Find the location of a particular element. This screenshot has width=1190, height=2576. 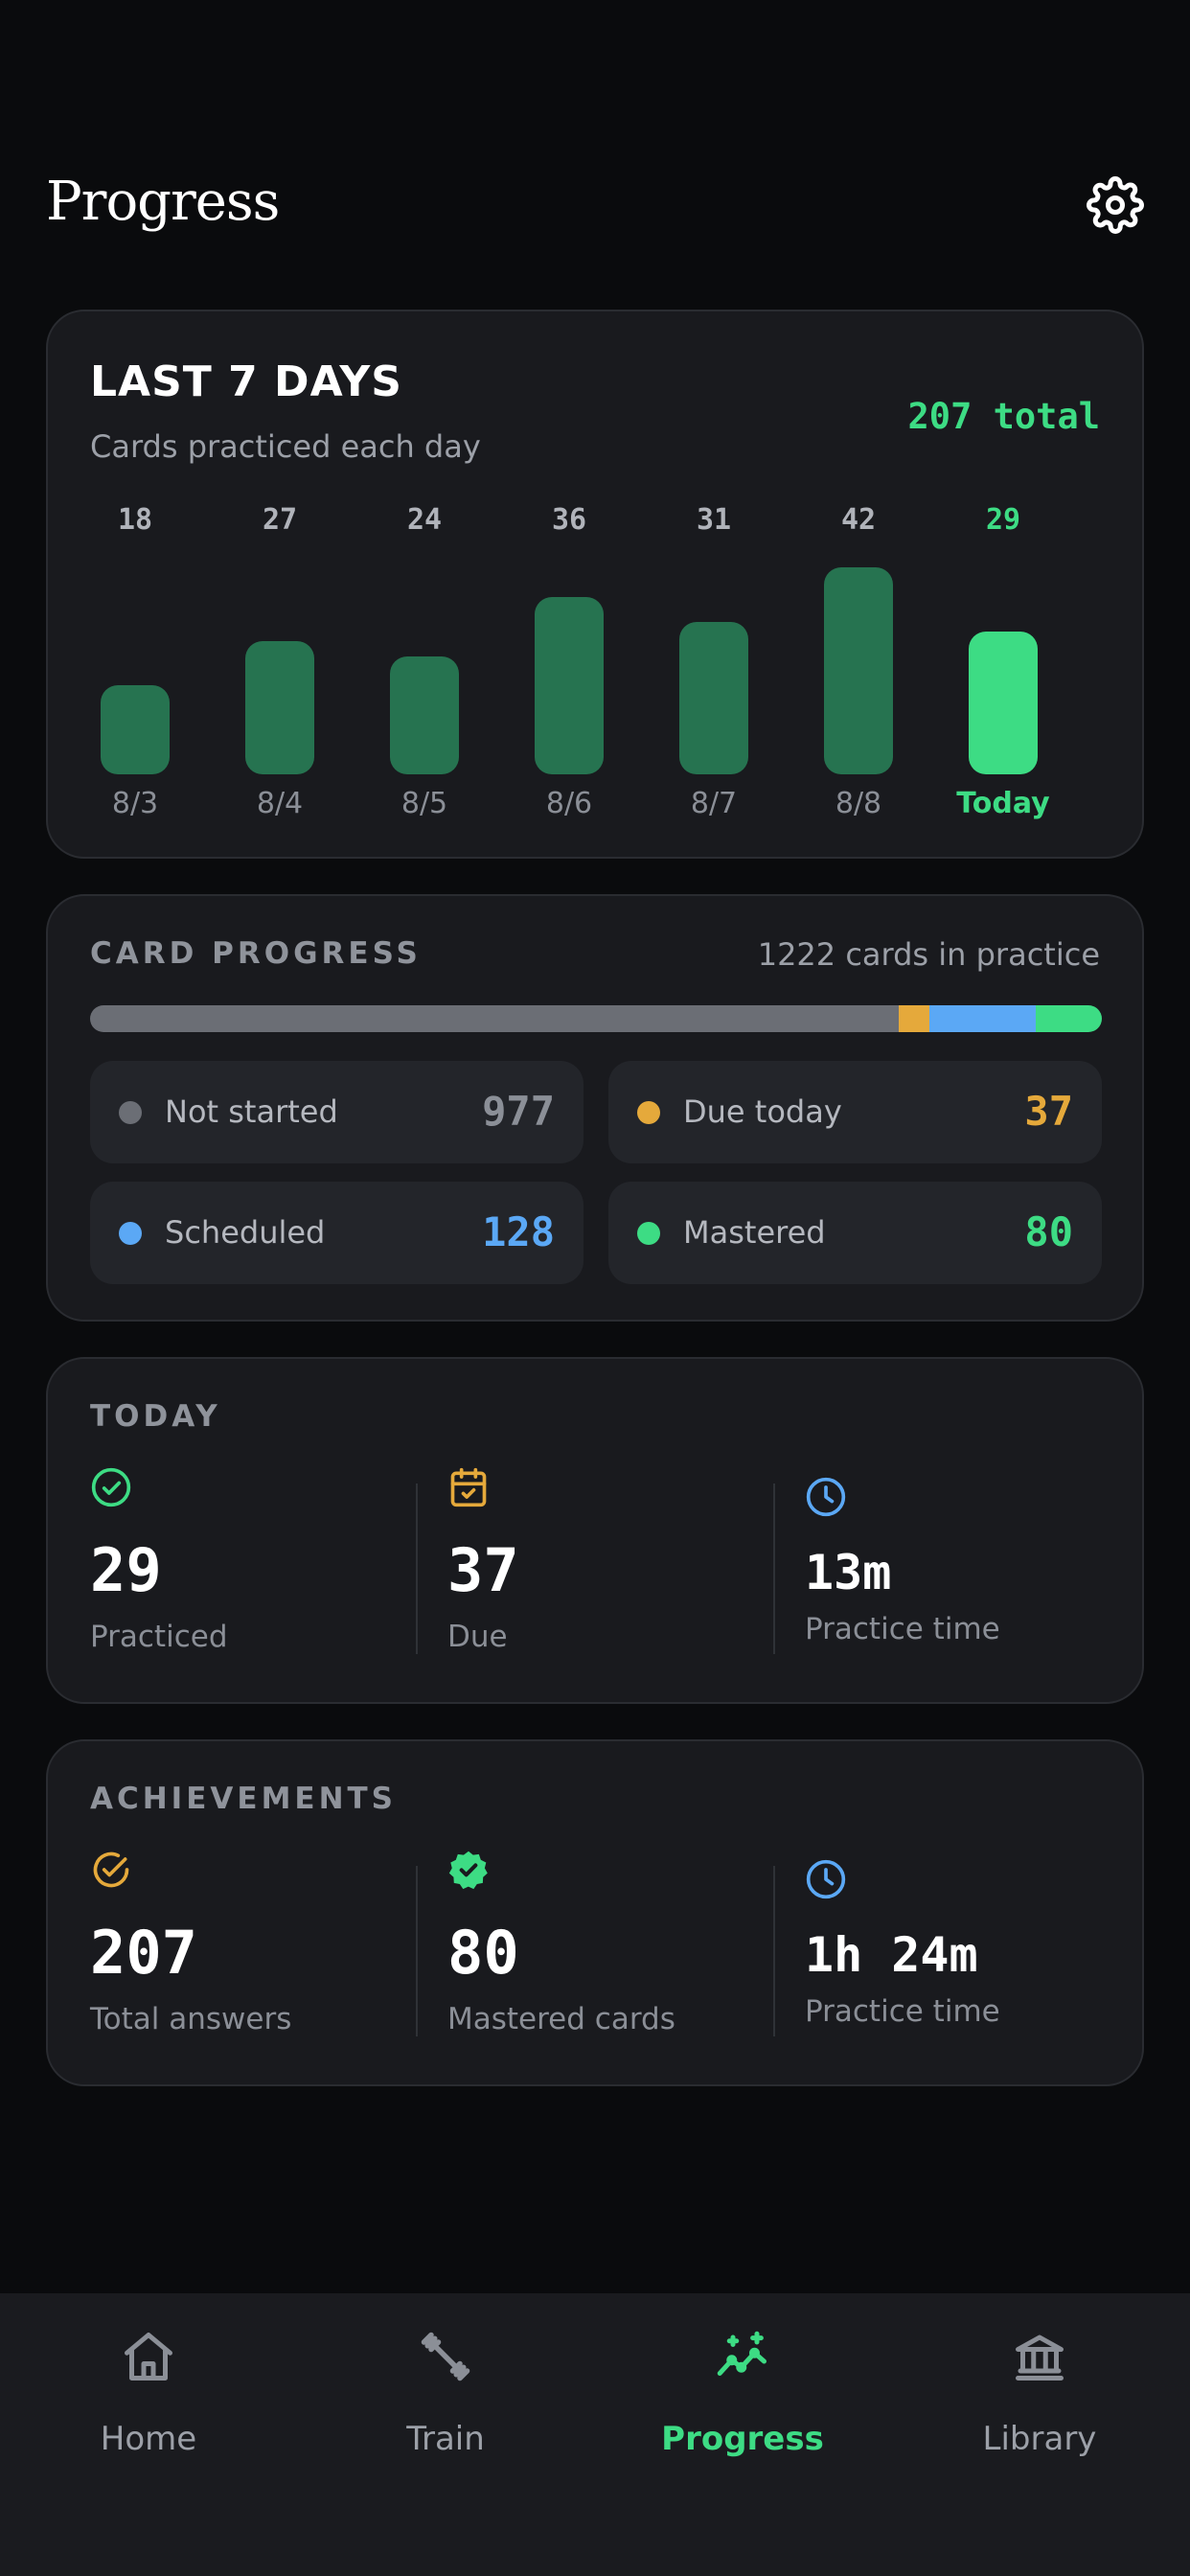

bar-column: 31 8/7 is located at coordinates (714, 661).